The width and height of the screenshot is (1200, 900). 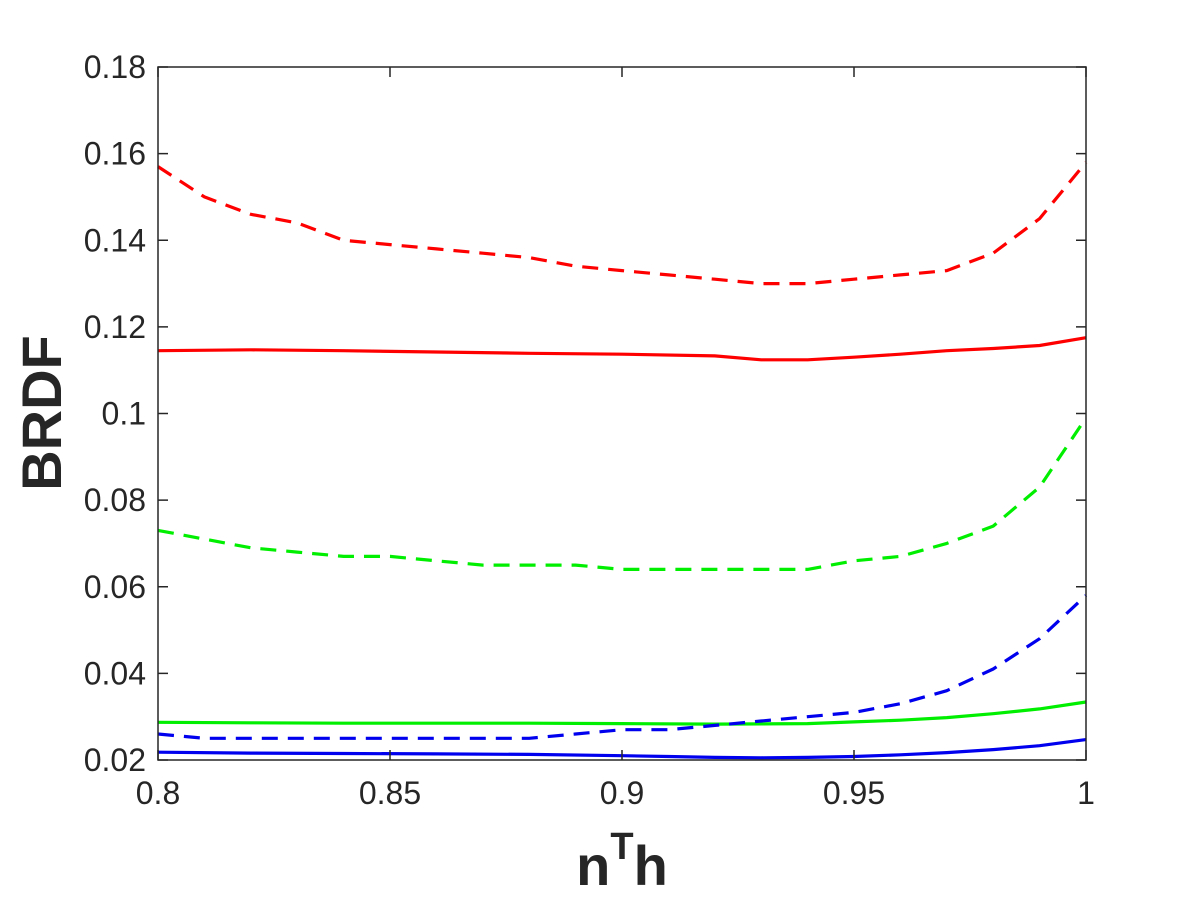 I want to click on series-line-3-dashed, so click(x=622, y=494).